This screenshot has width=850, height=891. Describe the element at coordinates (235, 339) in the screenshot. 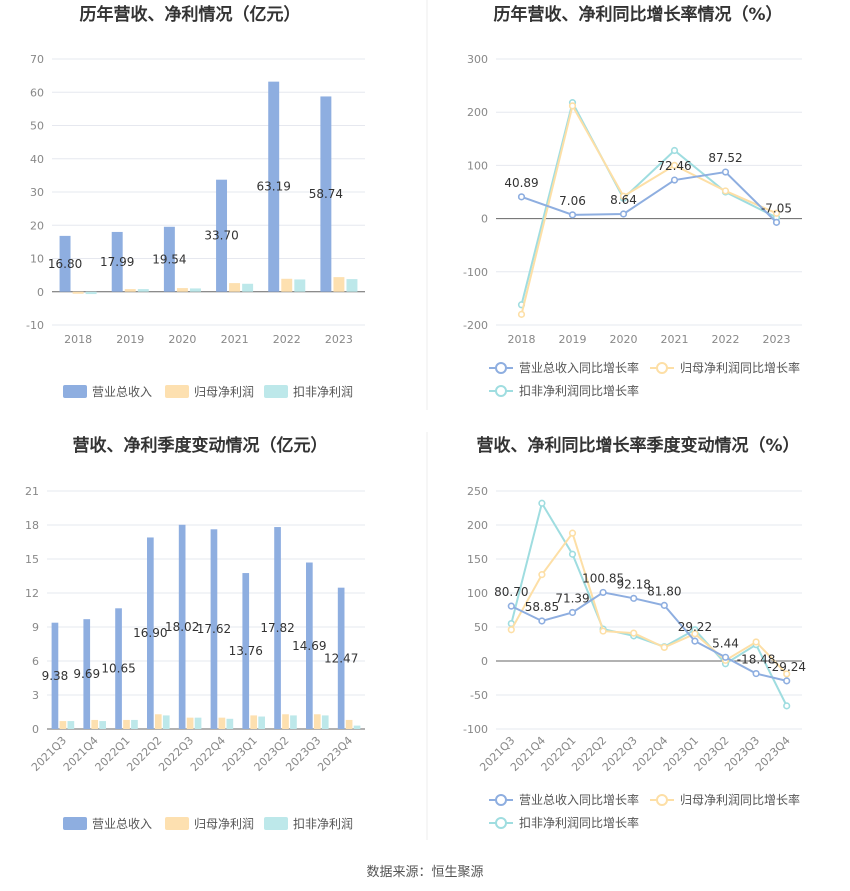

I see `x-tick-label: 2021` at that location.